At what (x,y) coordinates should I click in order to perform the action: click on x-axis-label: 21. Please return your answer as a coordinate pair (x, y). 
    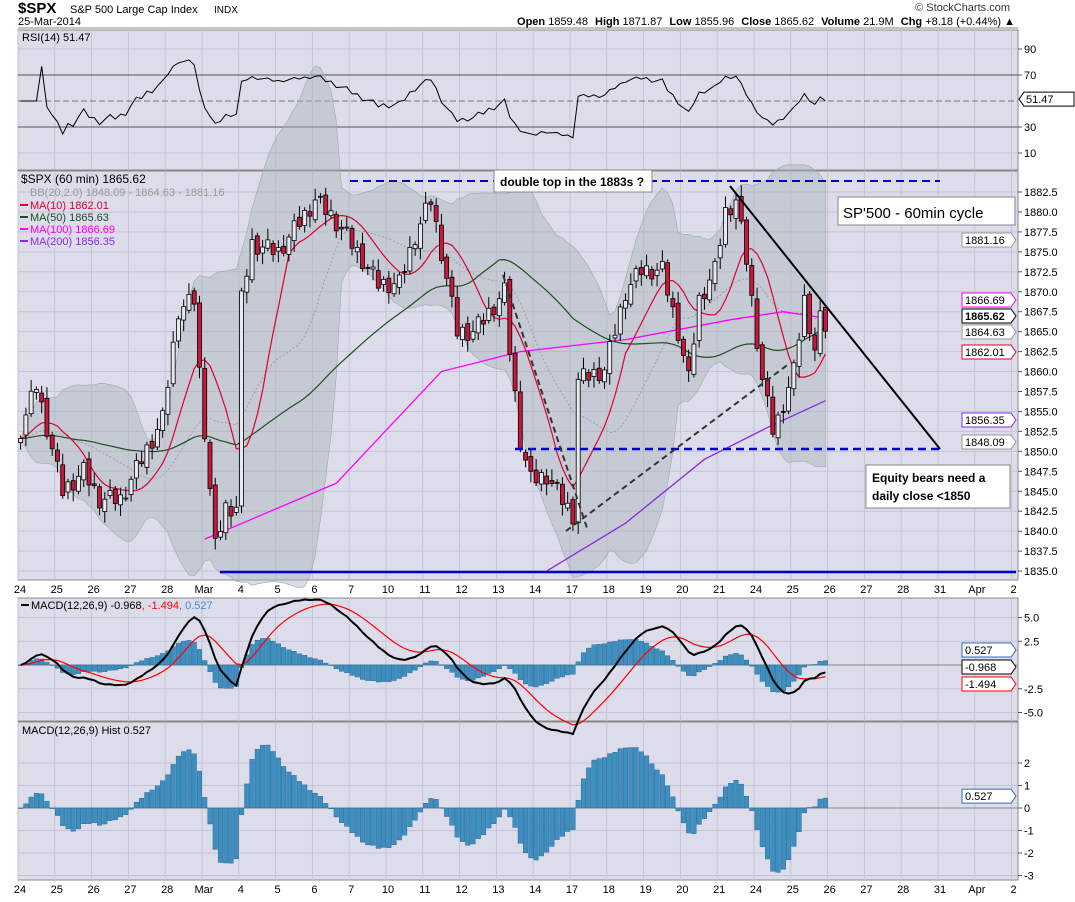
    Looking at the image, I should click on (719, 590).